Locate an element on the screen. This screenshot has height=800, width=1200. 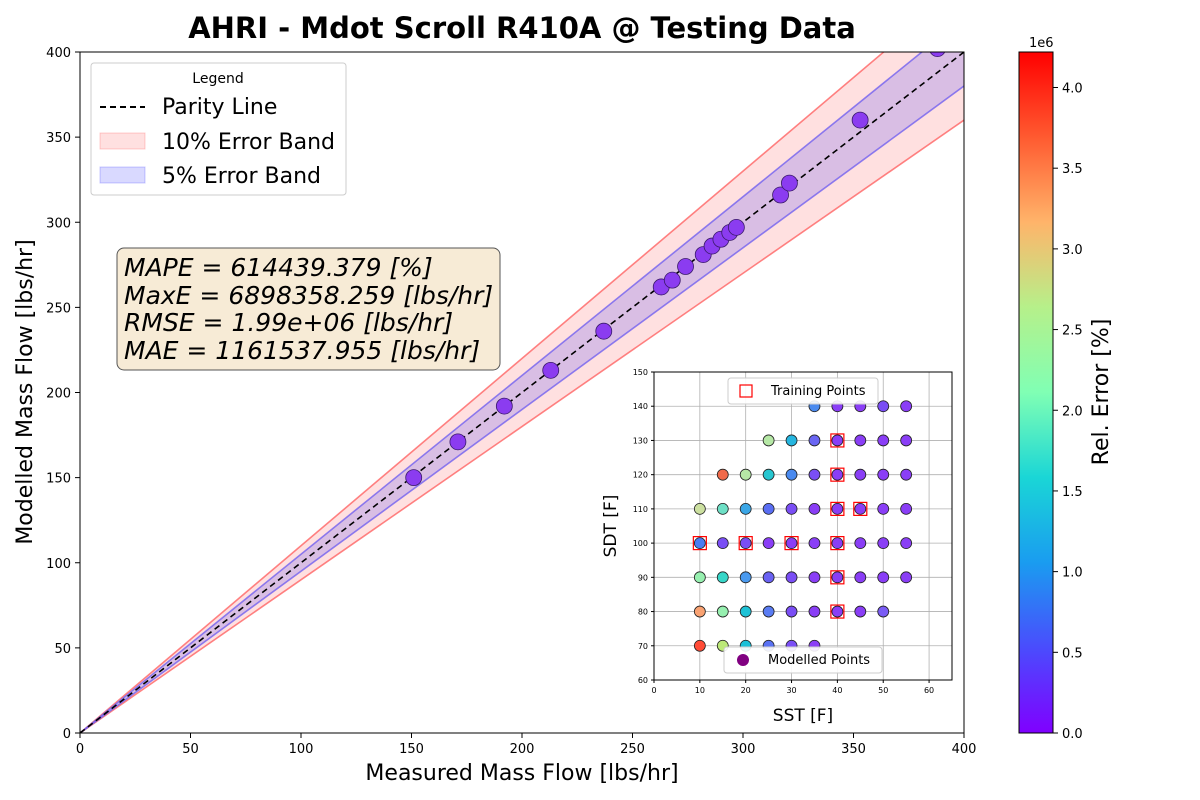
colorbar-tick-label: 2.5 is located at coordinates (1072, 331).